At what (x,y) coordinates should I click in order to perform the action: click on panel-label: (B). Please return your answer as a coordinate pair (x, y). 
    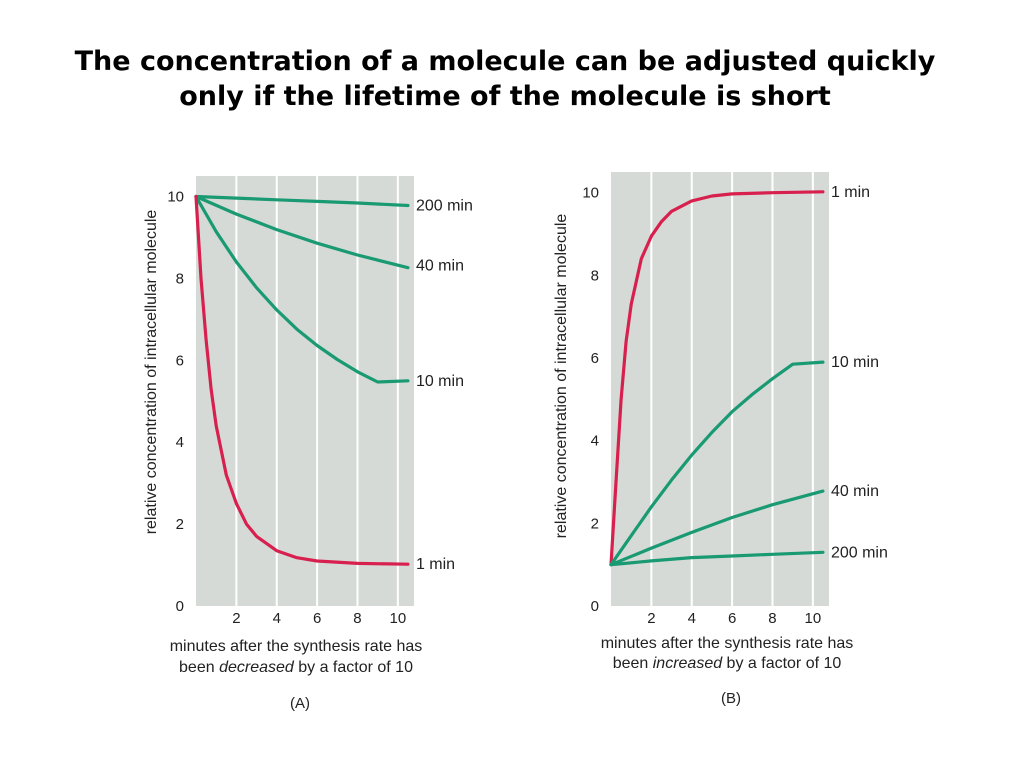
    Looking at the image, I should click on (731, 698).